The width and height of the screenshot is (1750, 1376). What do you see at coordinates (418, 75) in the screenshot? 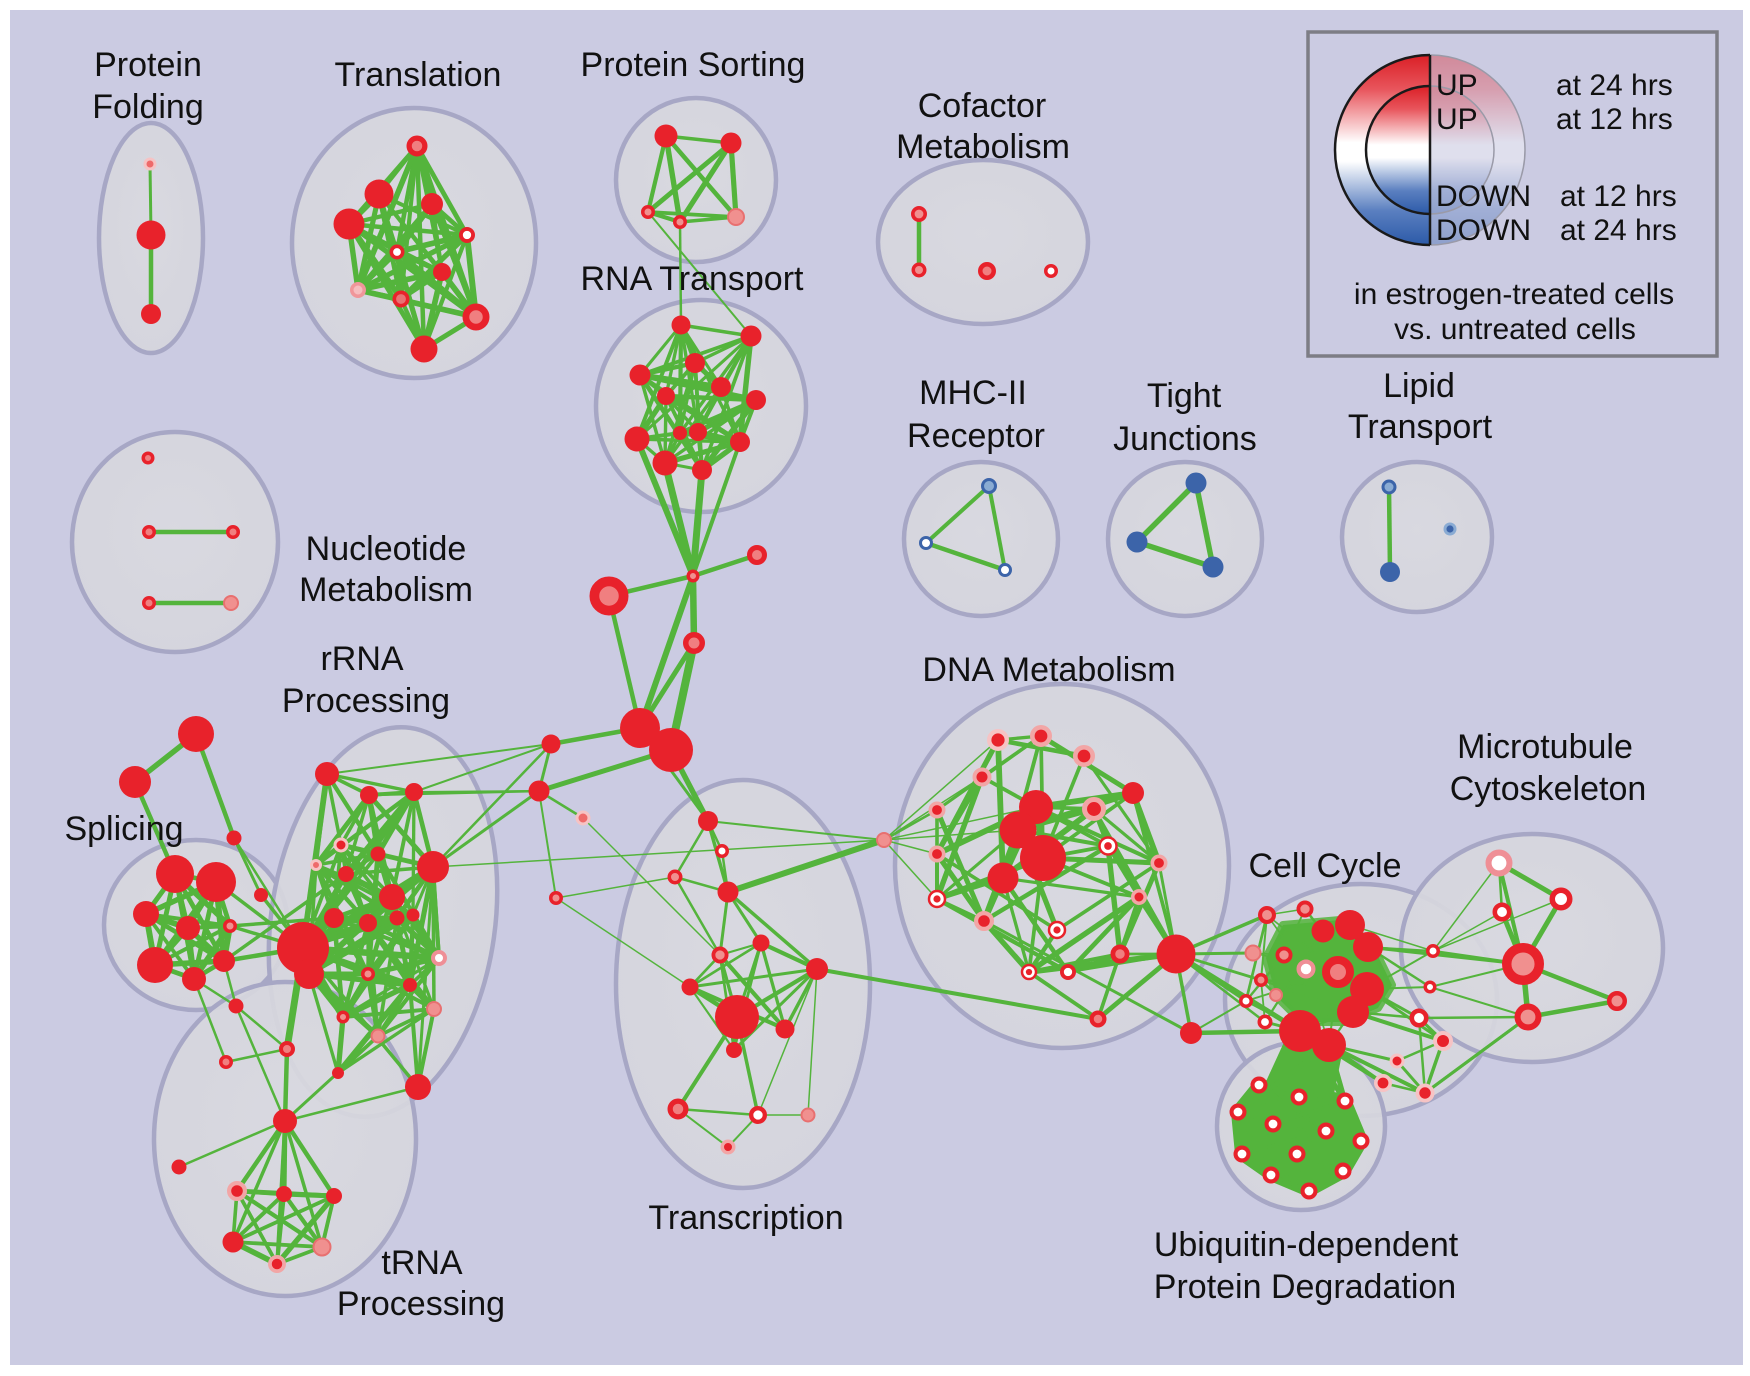
I see `svg-text: Translation` at bounding box center [418, 75].